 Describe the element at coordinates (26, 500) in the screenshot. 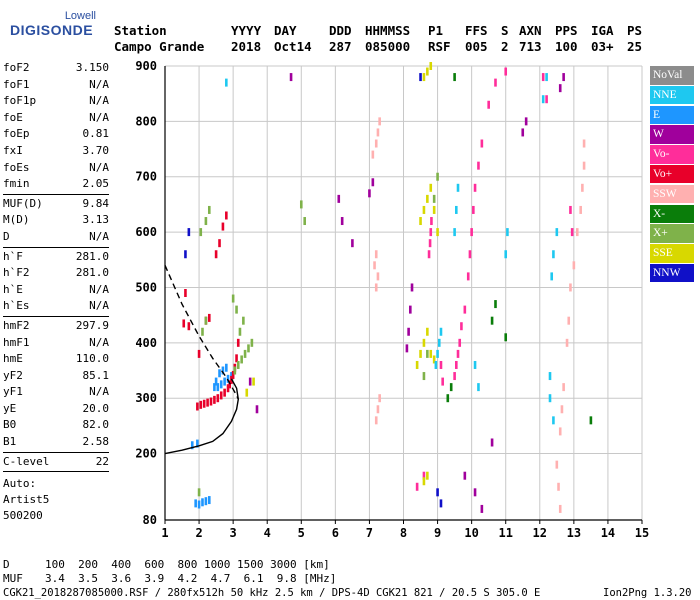

I see `auto-name: Artist5` at that location.